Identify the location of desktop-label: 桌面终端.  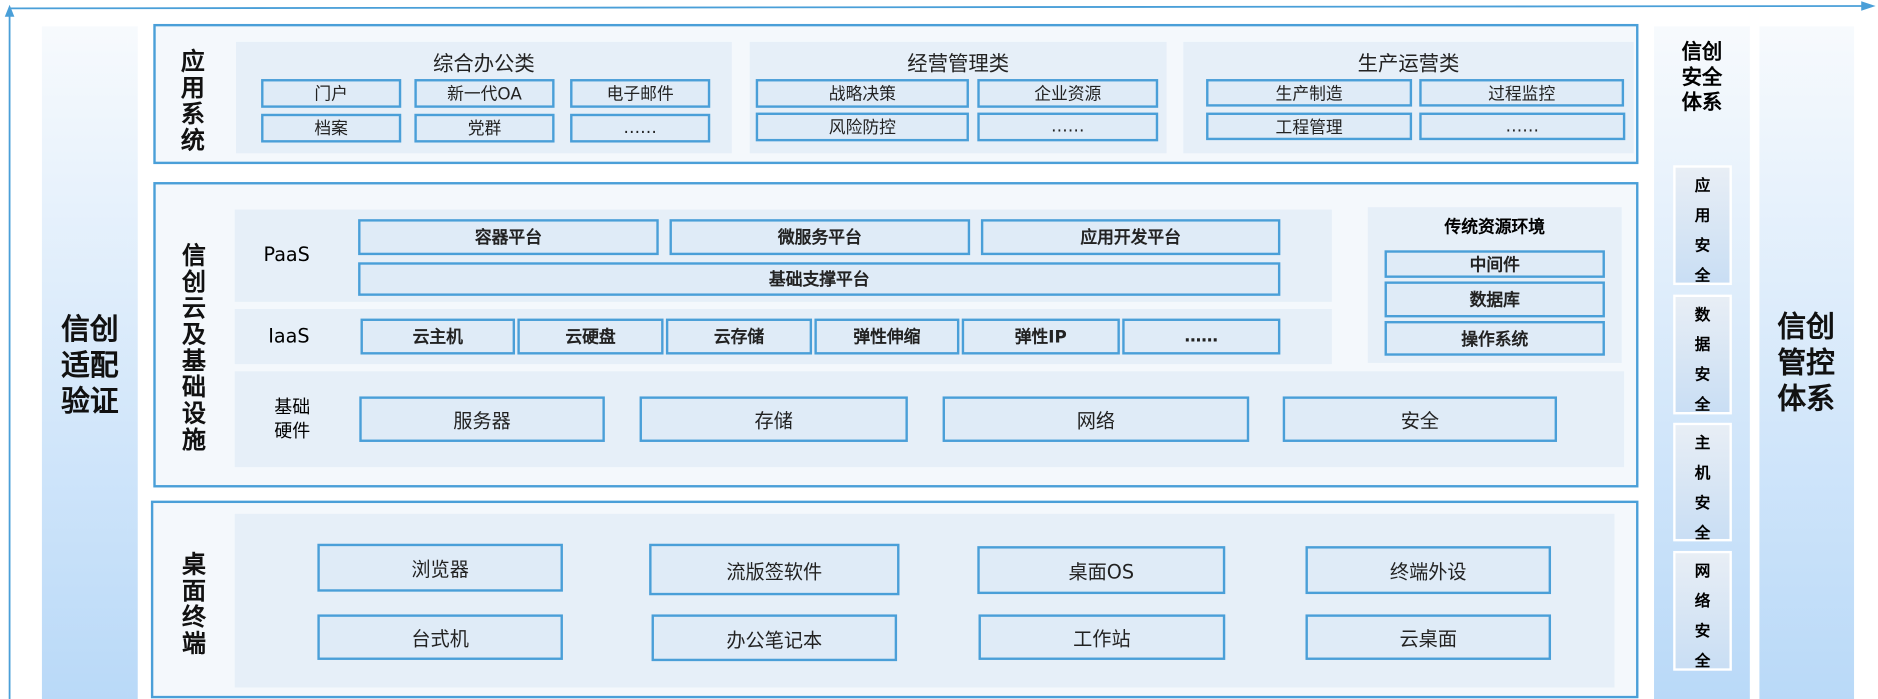
(194, 603).